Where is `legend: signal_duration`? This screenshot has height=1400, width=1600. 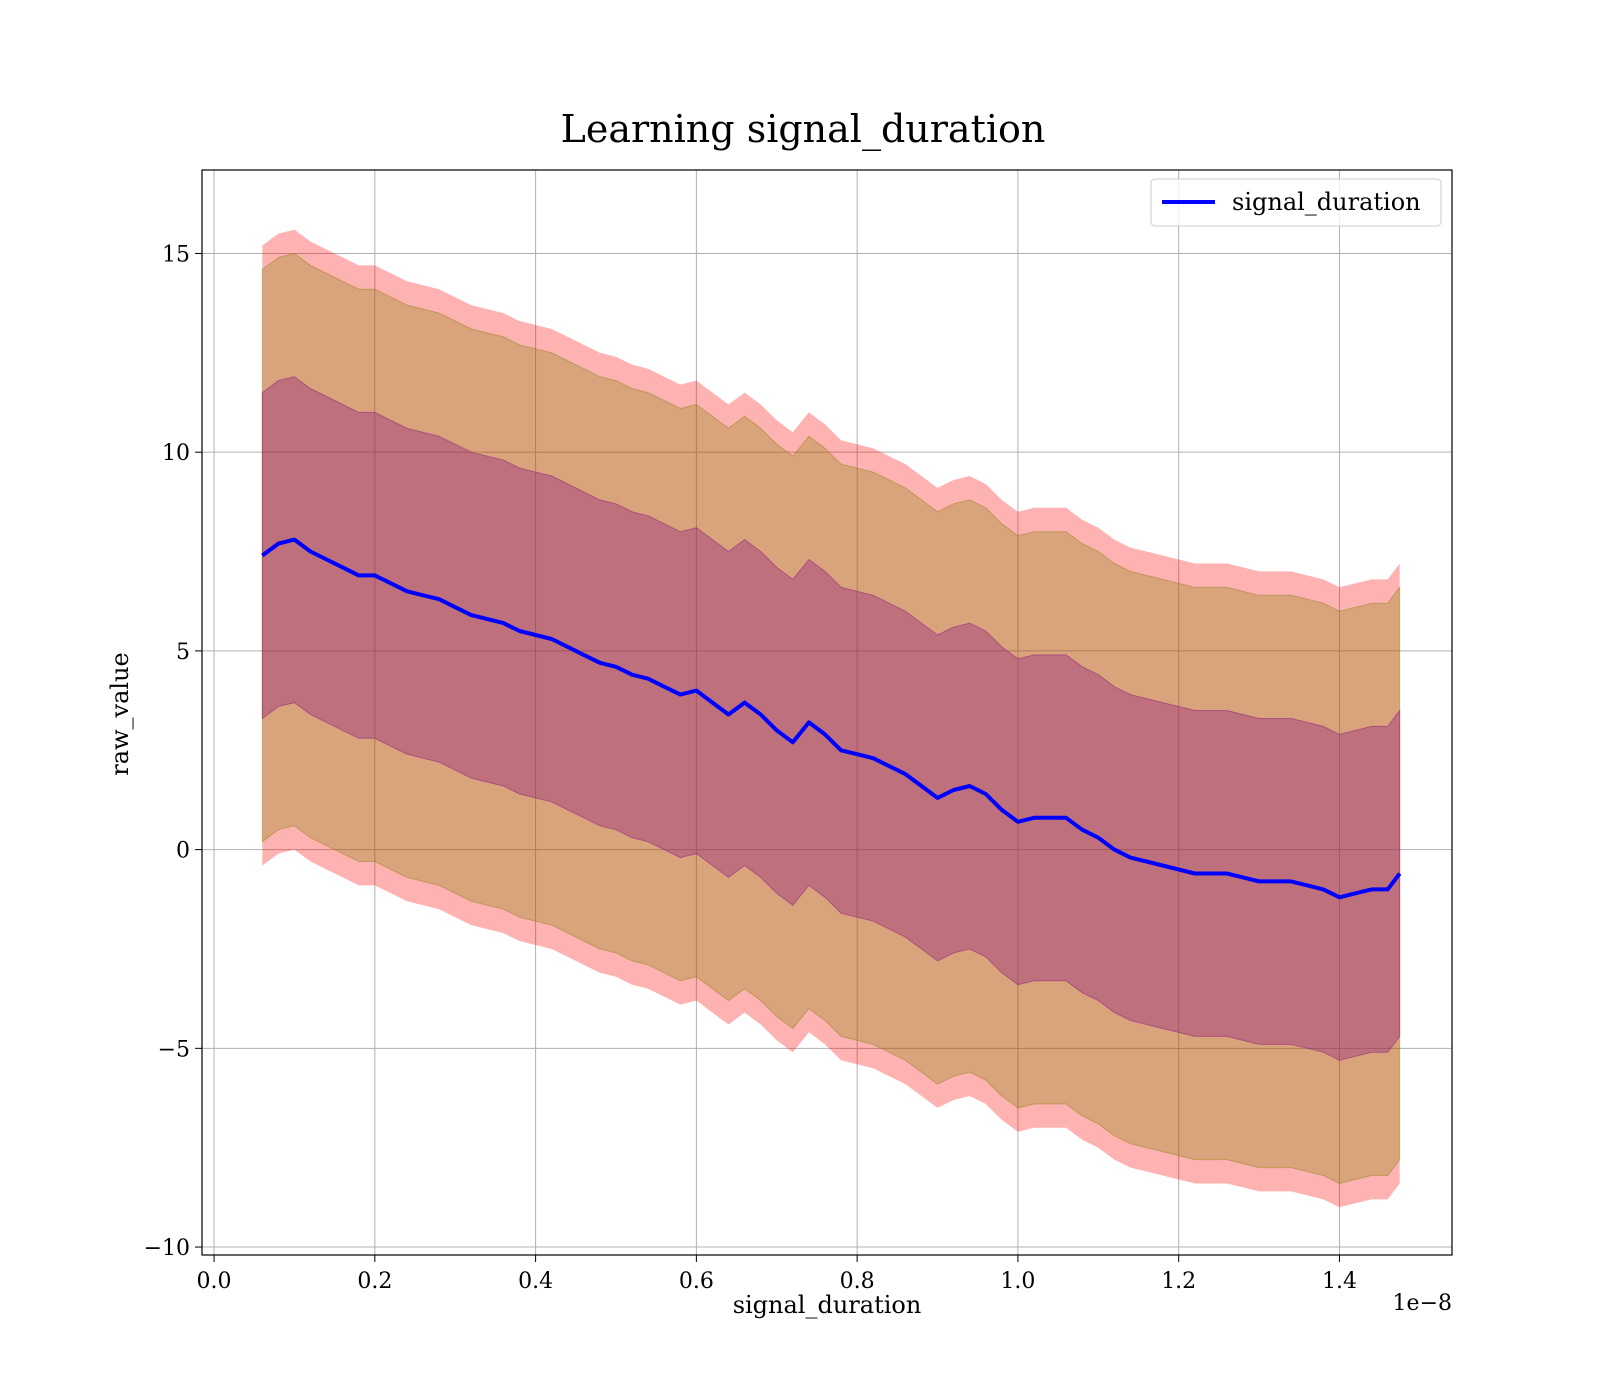 legend: signal_duration is located at coordinates (1296, 202).